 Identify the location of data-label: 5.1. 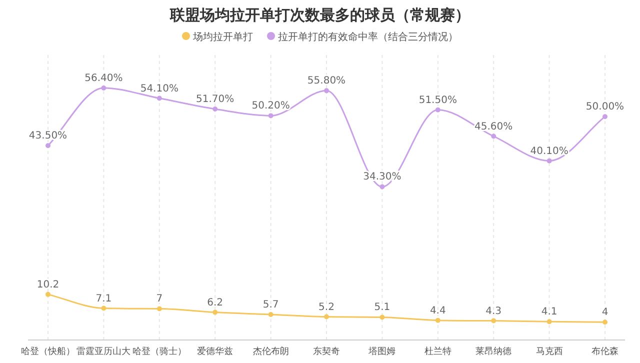
(382, 308).